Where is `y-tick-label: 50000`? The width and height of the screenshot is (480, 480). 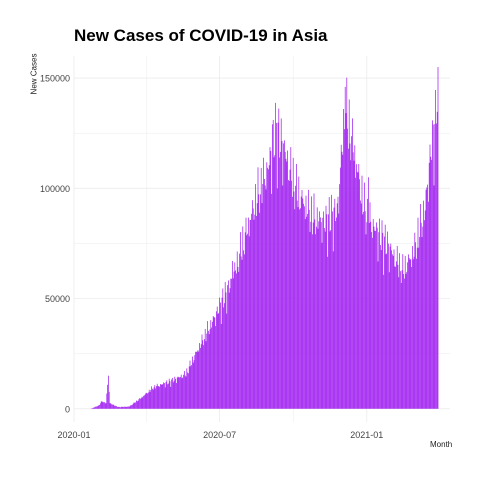 y-tick-label: 50000 is located at coordinates (57, 299).